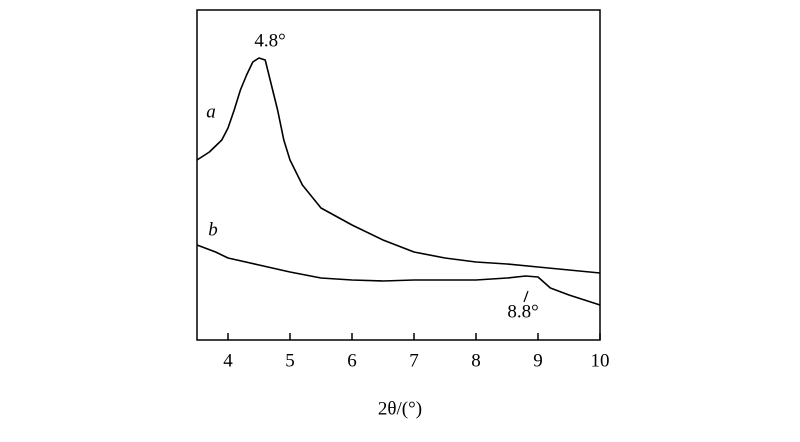 The width and height of the screenshot is (800, 442). I want to click on x-tick-label: 9, so click(538, 360).